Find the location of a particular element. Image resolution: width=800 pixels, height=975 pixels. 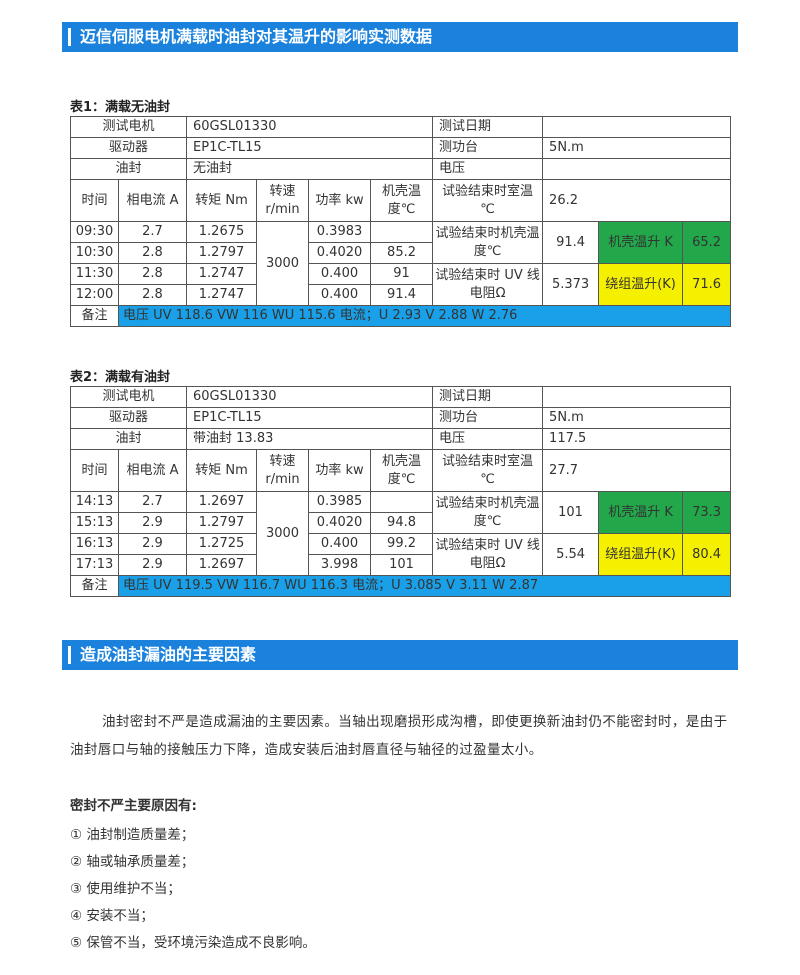

section-header: 迈信伺服电机满载时油封对其温升的影响实测数据 is located at coordinates (400, 37).